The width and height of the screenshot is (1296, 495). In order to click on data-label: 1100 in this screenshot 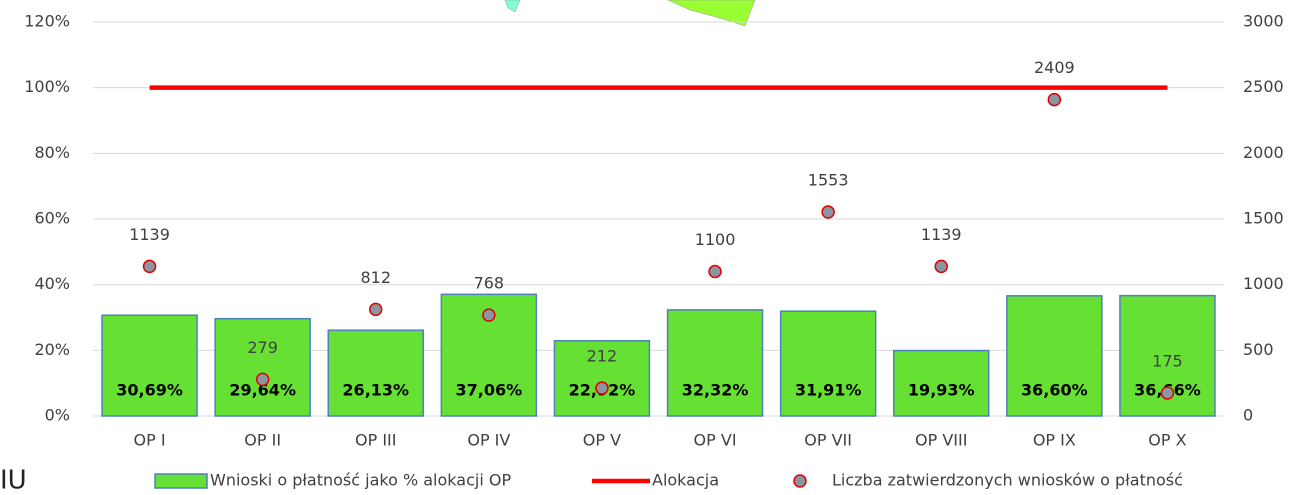, I will do `click(715, 239)`.